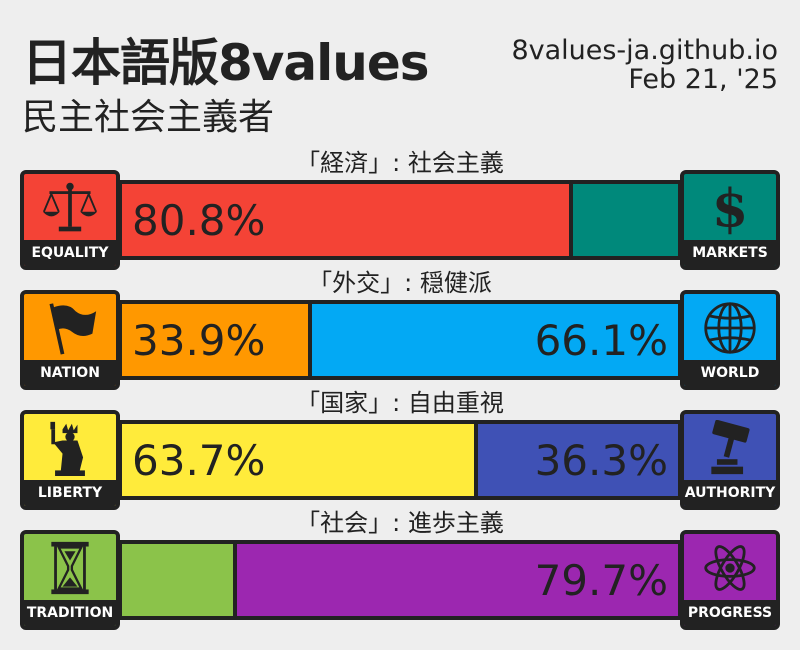  I want to click on flag-icon, so click(73, 329).